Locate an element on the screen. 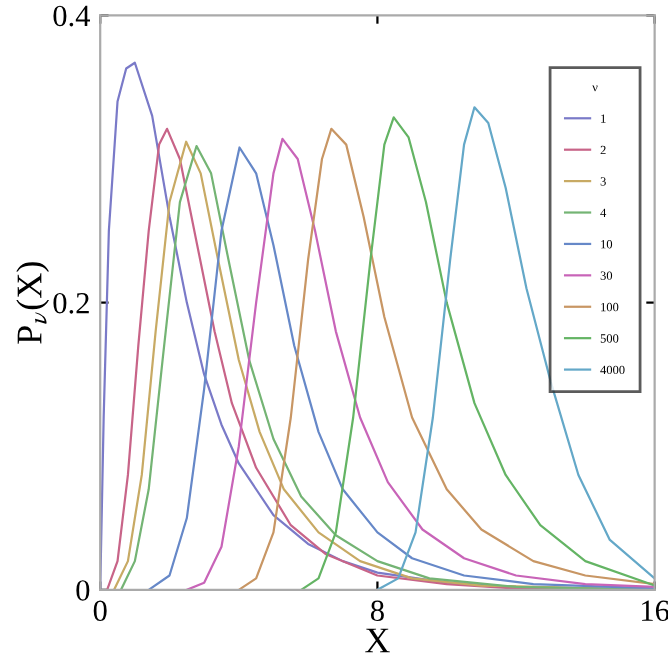 Image resolution: width=668 pixels, height=668 pixels. y-tick-label: 0 is located at coordinates (83, 590).